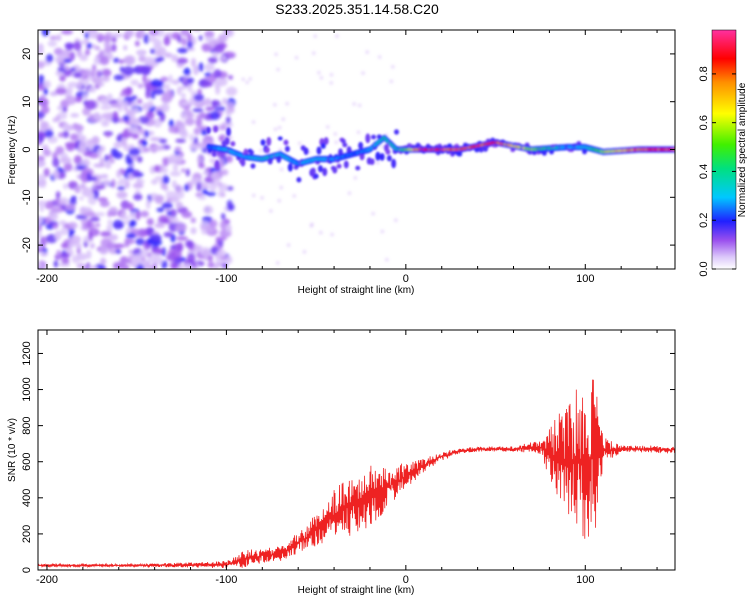  Describe the element at coordinates (27, 149) in the screenshot. I see `spectrogram-ytick-label: 0` at that location.